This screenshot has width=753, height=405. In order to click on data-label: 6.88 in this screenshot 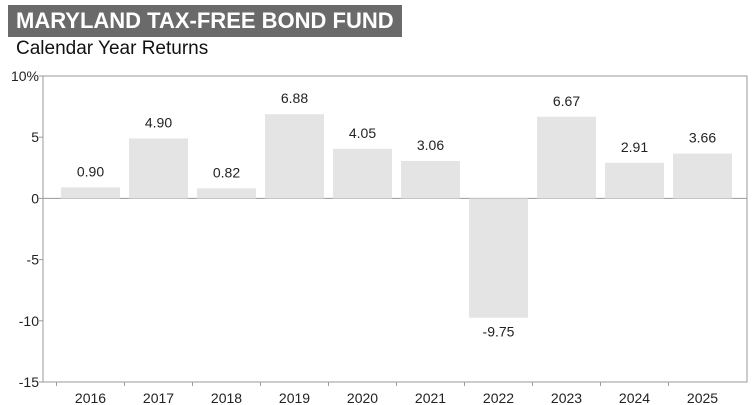, I will do `click(294, 98)`.